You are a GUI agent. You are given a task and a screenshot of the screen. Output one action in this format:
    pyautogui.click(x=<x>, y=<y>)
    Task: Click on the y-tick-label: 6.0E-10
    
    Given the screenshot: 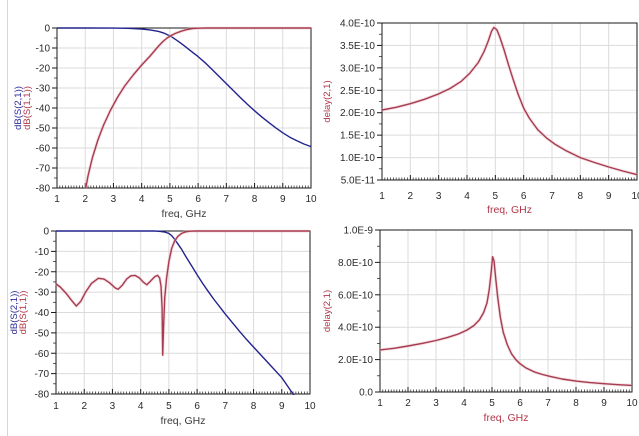 What is the action you would take?
    pyautogui.click(x=355, y=295)
    